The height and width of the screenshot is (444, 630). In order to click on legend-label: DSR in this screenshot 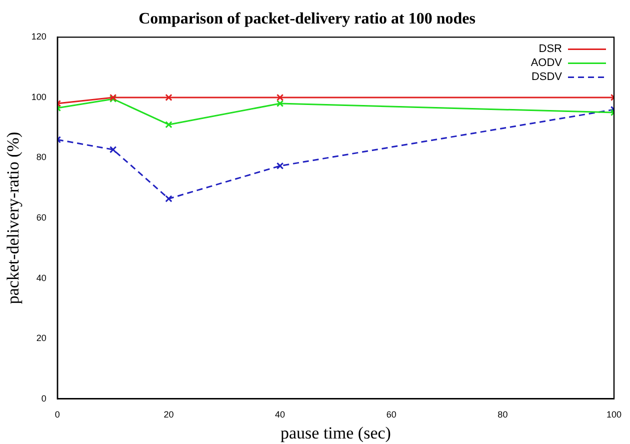, I will do `click(550, 49)`.